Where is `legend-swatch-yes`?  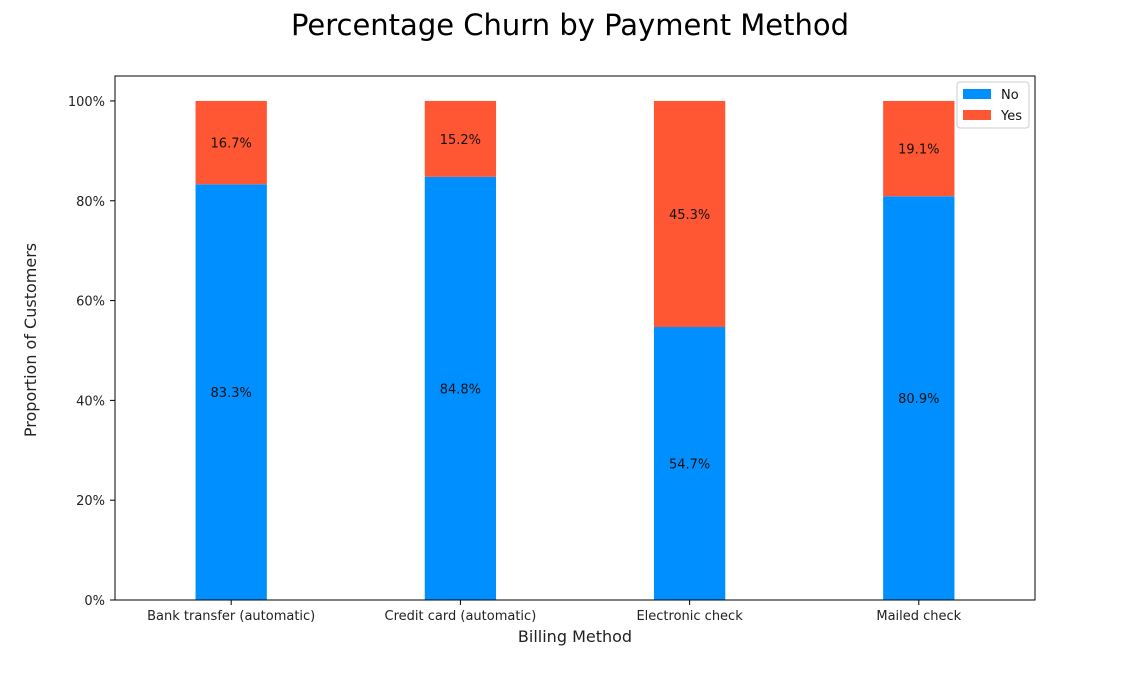 legend-swatch-yes is located at coordinates (977, 115).